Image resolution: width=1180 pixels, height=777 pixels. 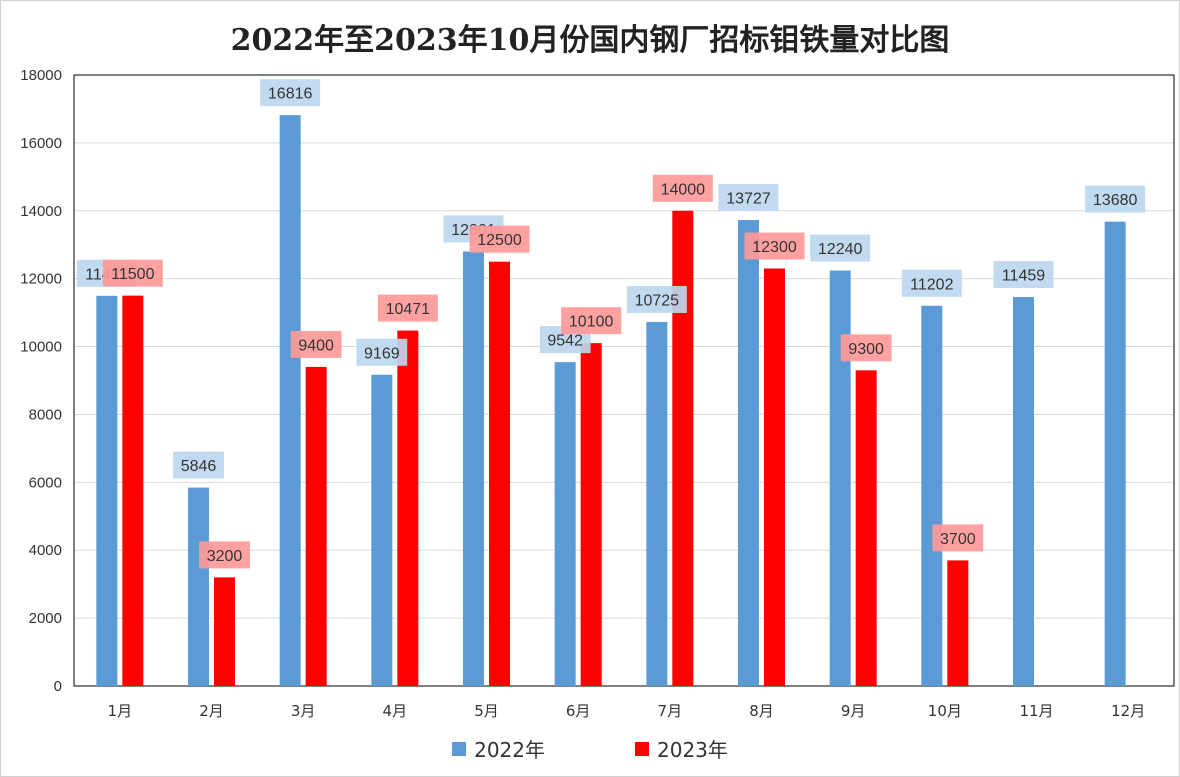 I want to click on x-tick-label: 3月, so click(x=303, y=711).